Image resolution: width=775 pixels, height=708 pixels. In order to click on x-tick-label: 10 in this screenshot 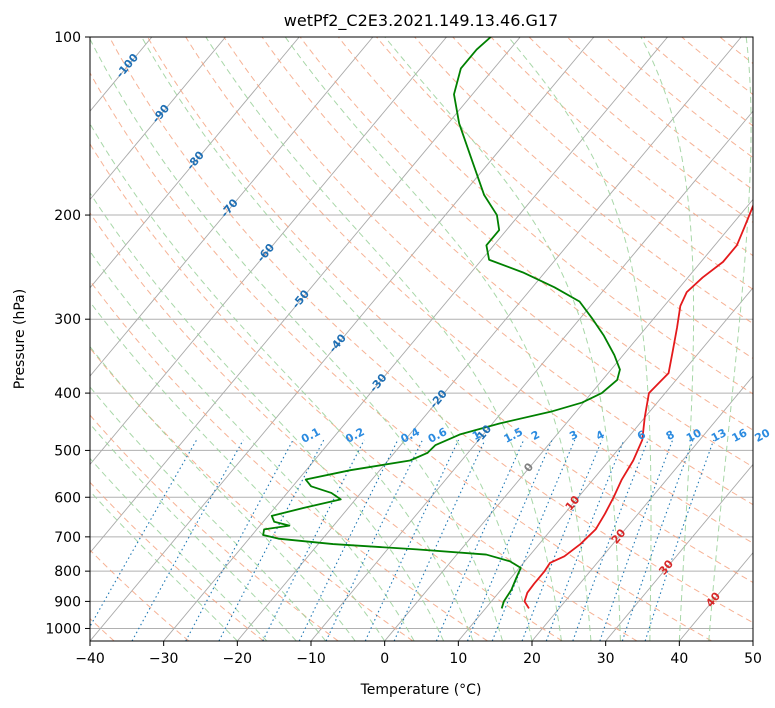, I will do `click(458, 659)`.